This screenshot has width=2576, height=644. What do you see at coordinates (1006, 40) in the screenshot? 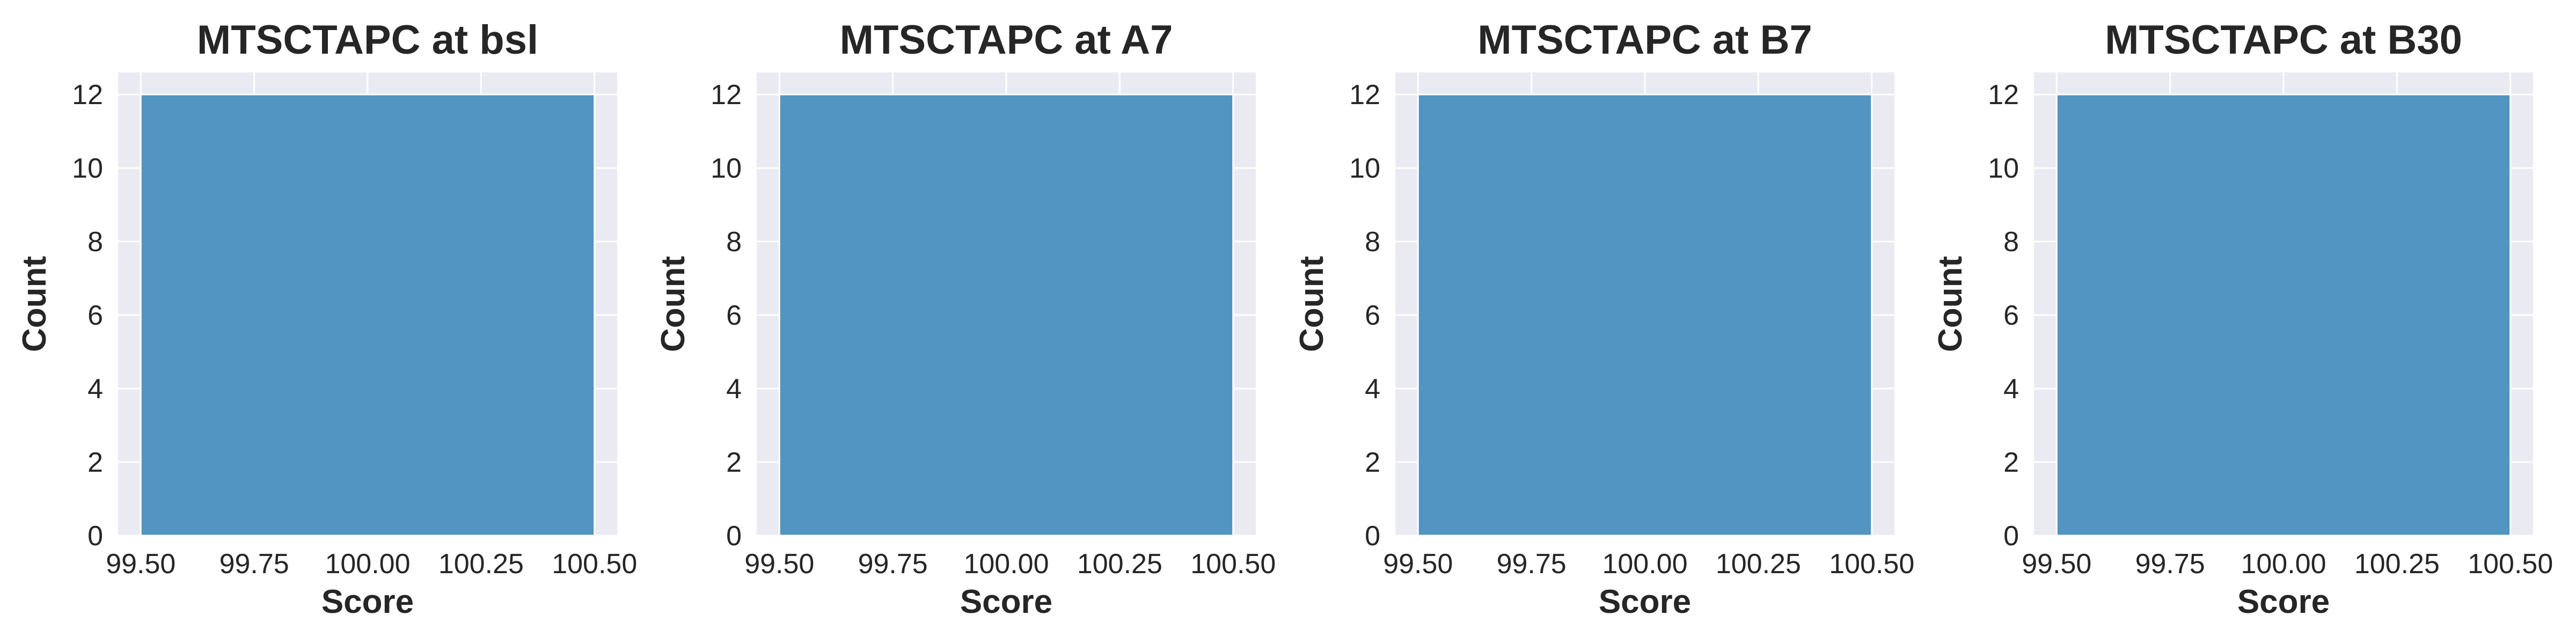
I see `chart-title: MTSCTAPC at A7` at bounding box center [1006, 40].